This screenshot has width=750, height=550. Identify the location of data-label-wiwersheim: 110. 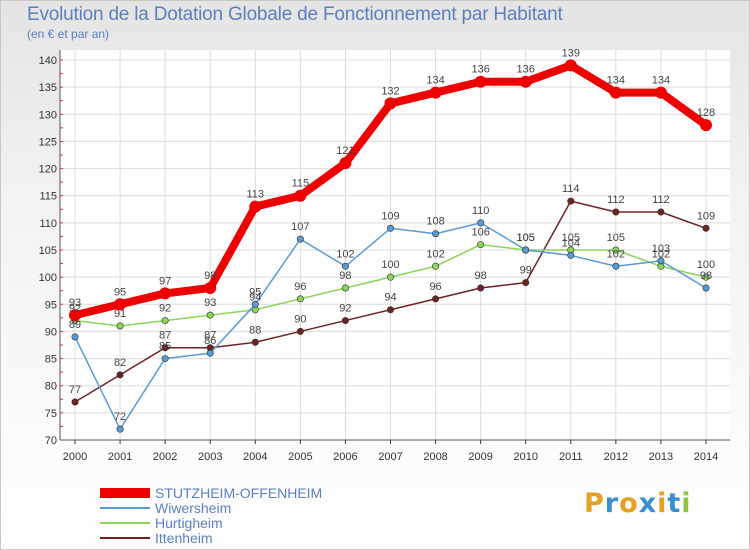
(481, 211).